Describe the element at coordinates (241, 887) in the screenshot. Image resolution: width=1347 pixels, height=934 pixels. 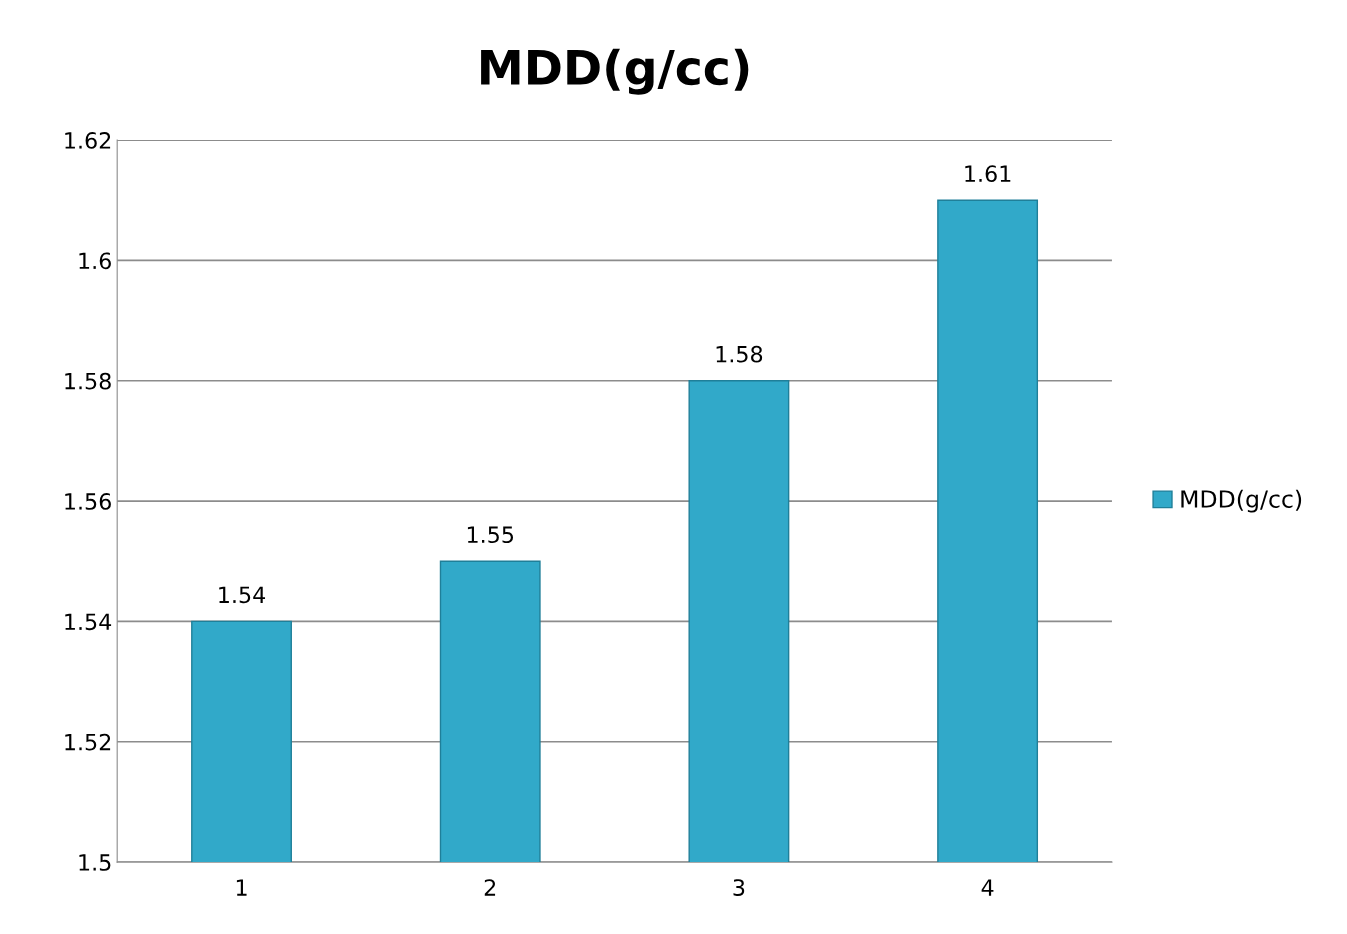
I see `x-tick-label: 1` at that location.